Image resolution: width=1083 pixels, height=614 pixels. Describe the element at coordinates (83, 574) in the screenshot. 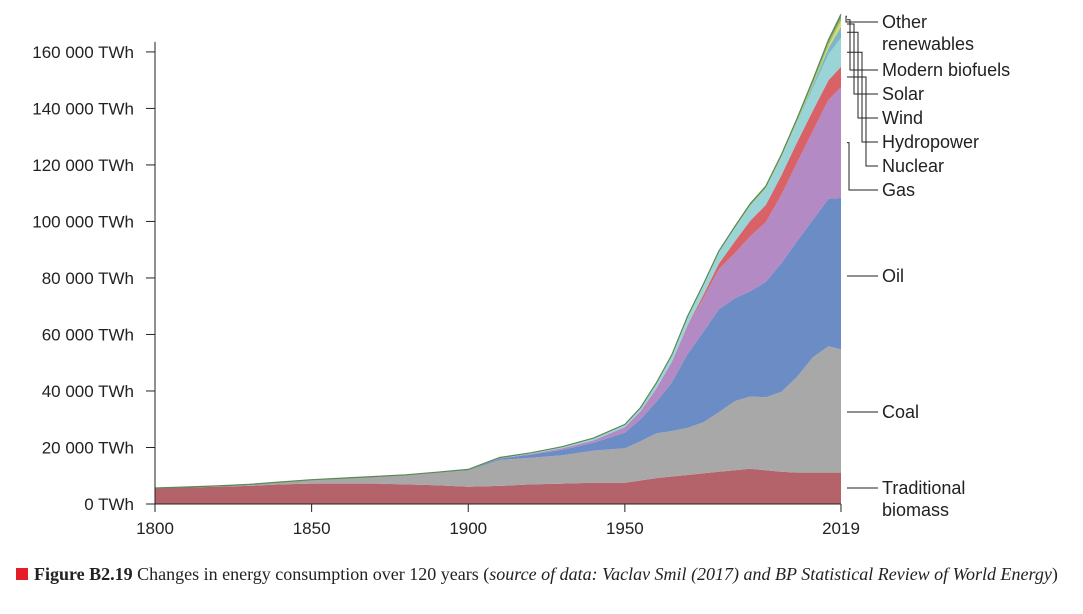

I see `figure-number: Figure B2.19` at that location.